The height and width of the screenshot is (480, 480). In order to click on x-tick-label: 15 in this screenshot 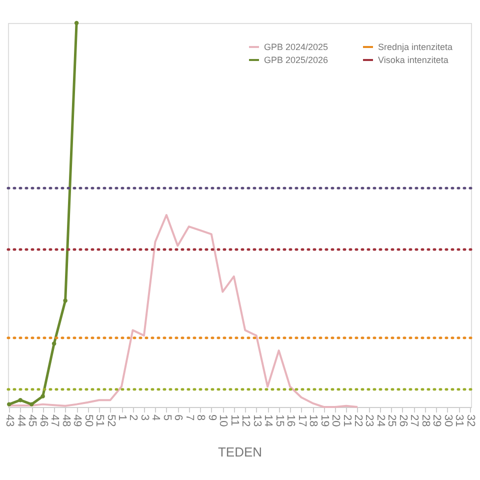, I will do `click(279, 420)`.